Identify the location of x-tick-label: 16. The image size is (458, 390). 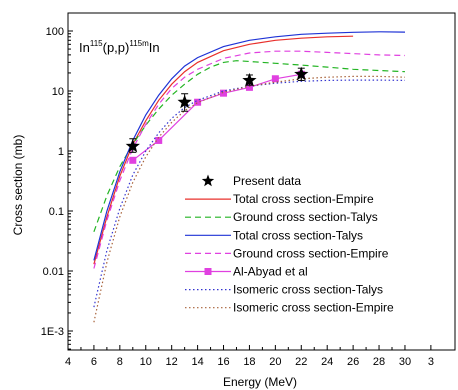
(223, 362).